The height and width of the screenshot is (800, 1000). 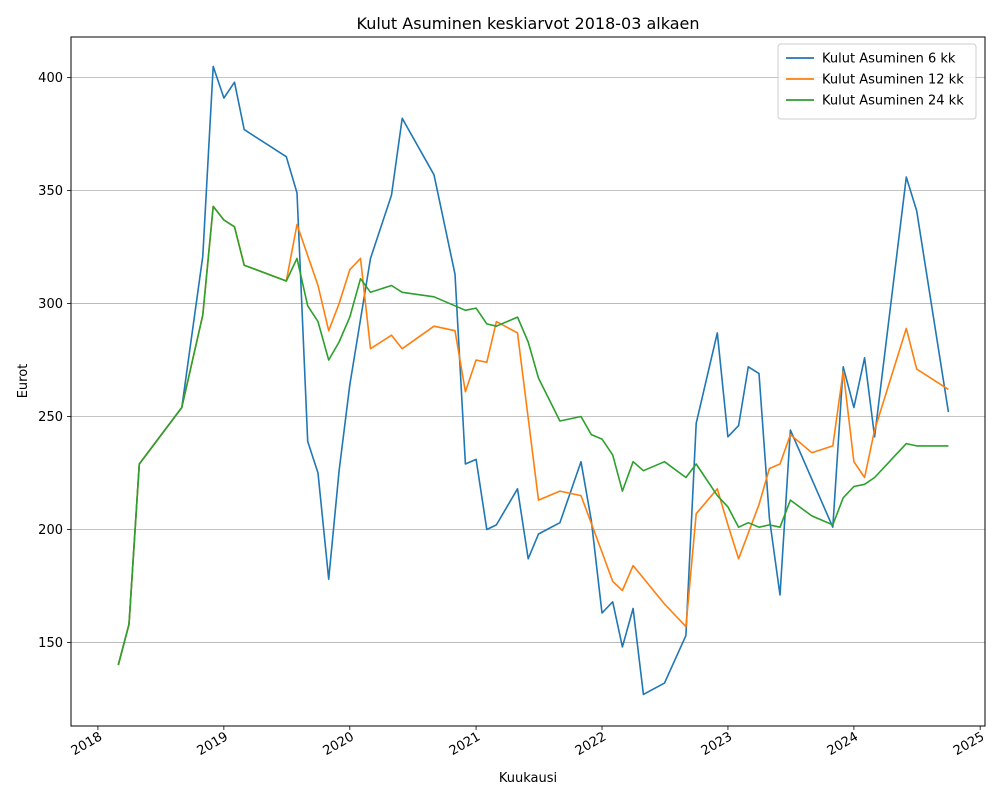 I want to click on legend-box, so click(x=877, y=81).